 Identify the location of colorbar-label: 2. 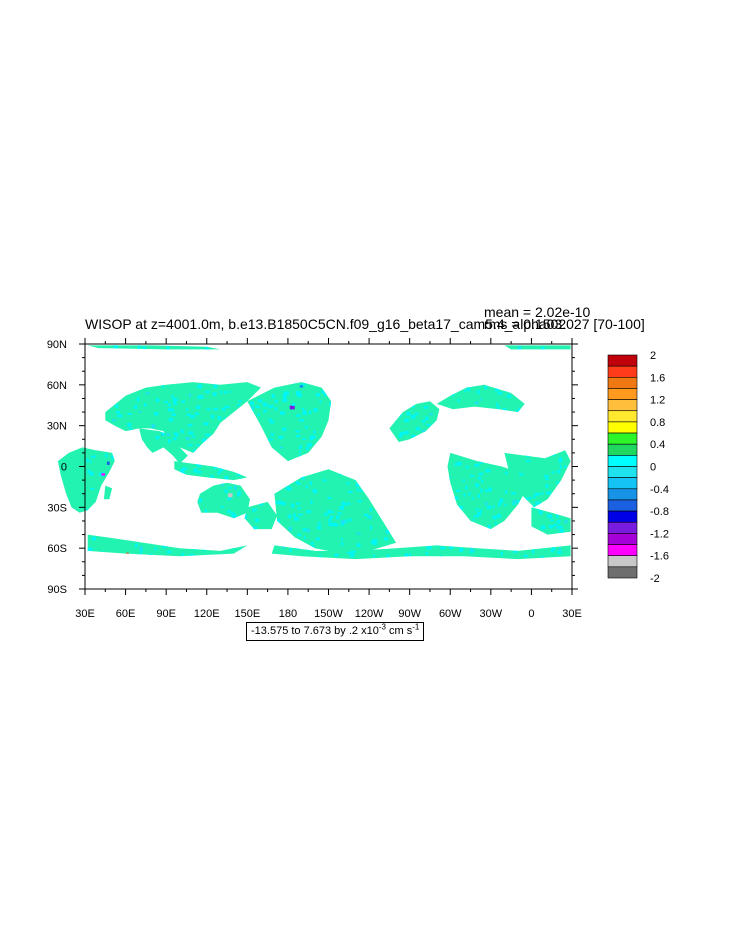
(653, 356).